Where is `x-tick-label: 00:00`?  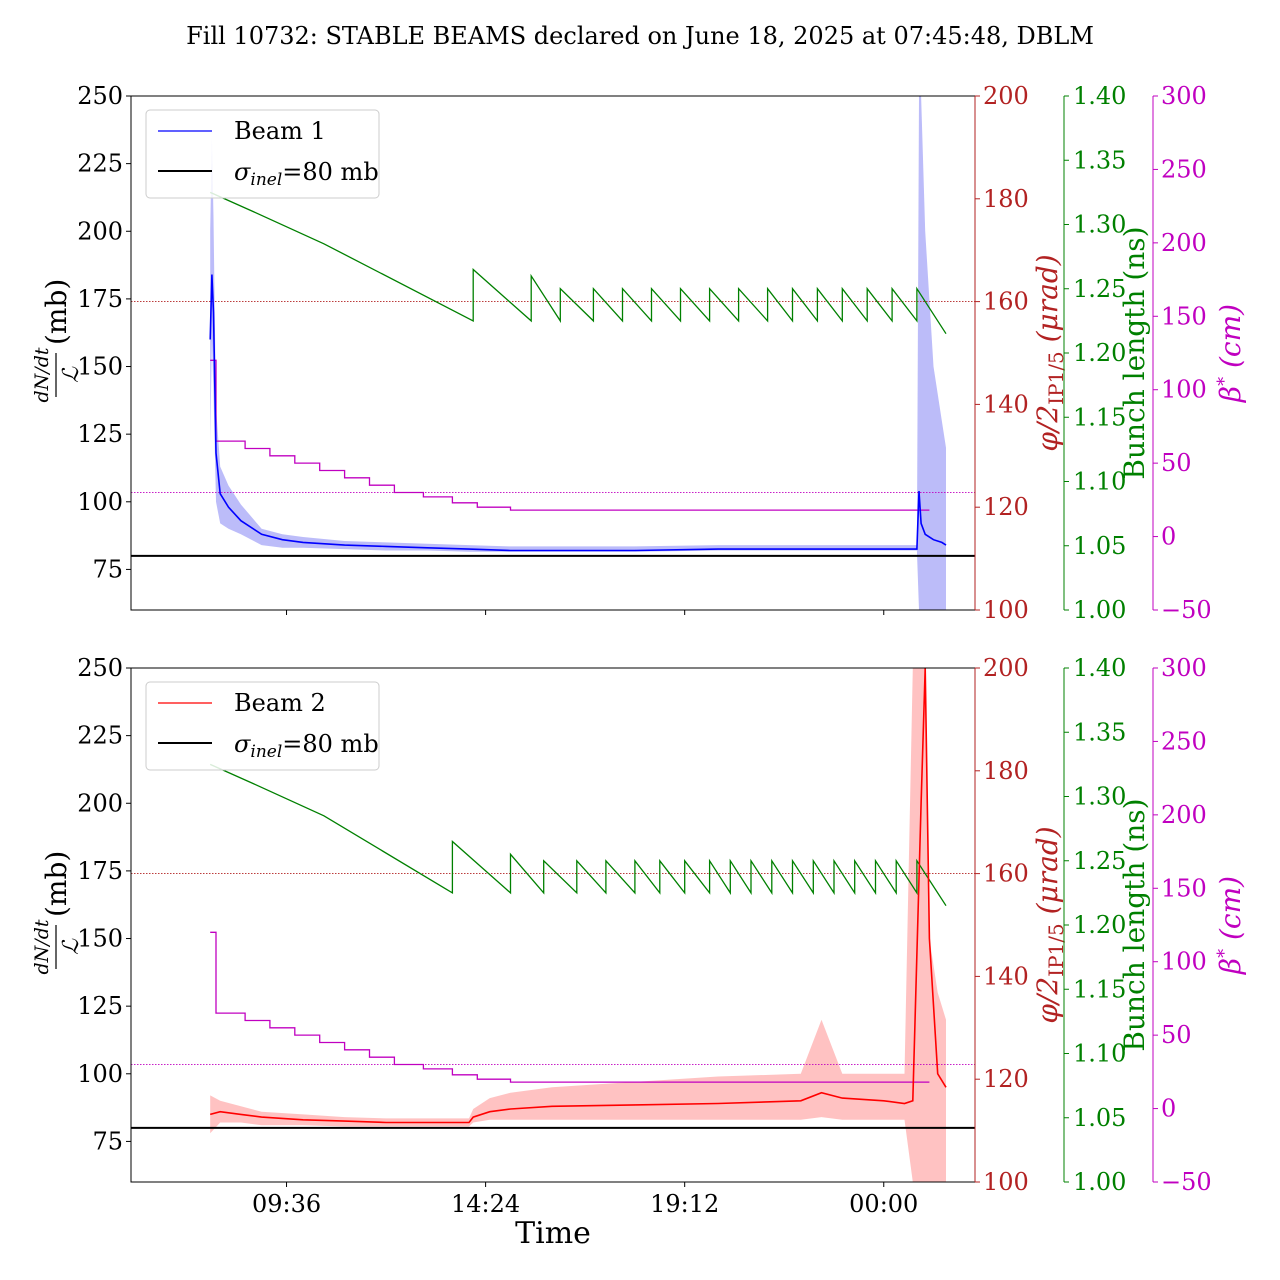
x-tick-label: 00:00 is located at coordinates (883, 1204).